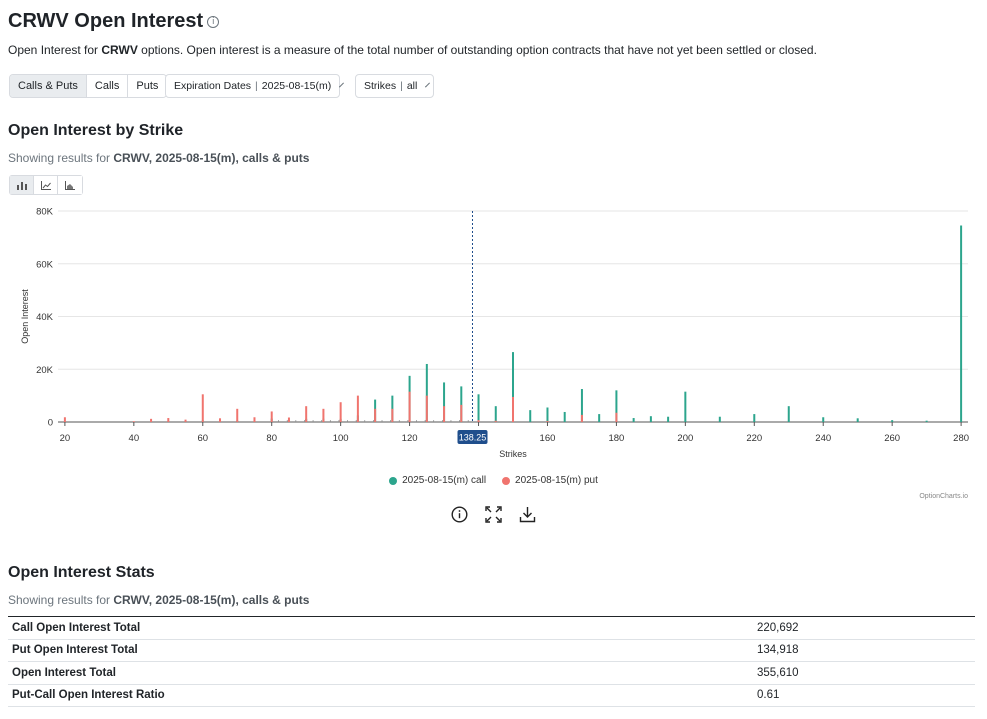 The width and height of the screenshot is (987, 719). Describe the element at coordinates (88, 695) in the screenshot. I see `stat-label: Put-Call Open Interest Ratio` at that location.